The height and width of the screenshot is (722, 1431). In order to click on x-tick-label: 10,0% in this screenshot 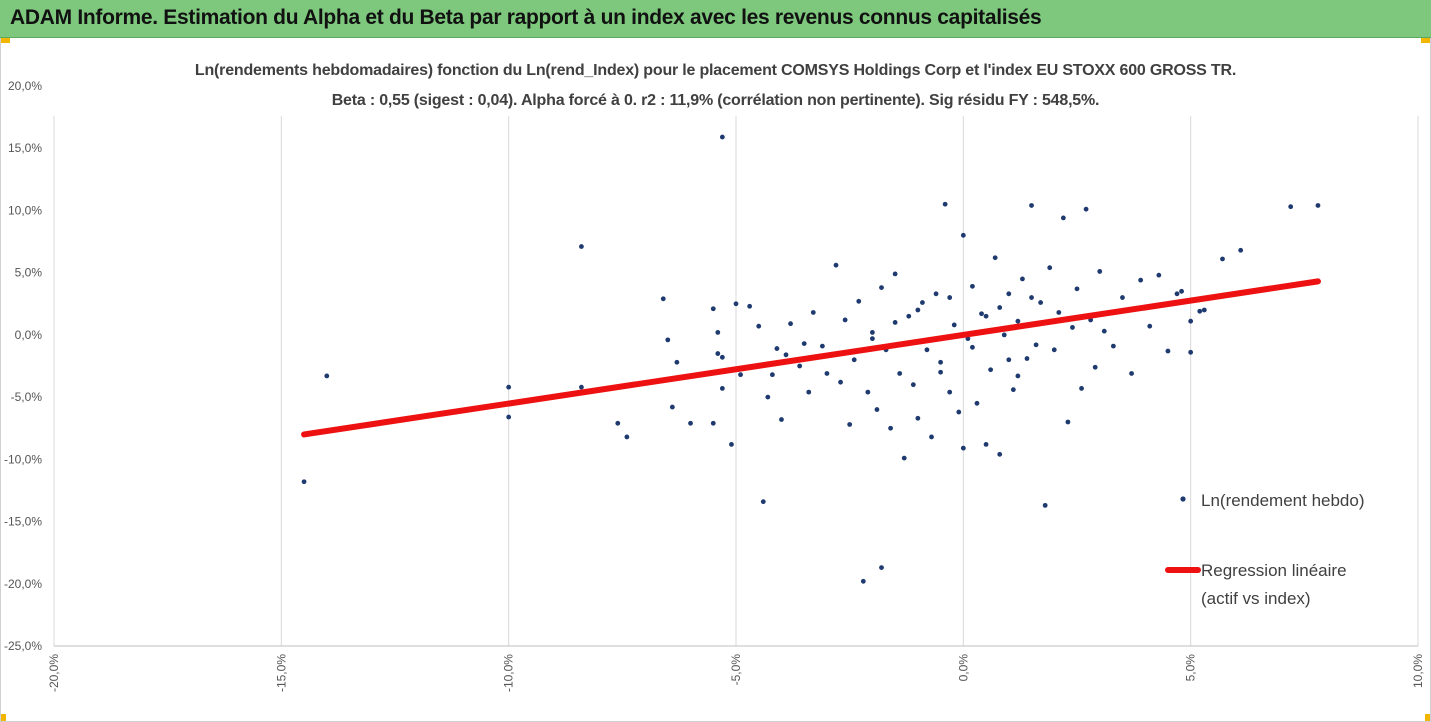, I will do `click(1418, 671)`.